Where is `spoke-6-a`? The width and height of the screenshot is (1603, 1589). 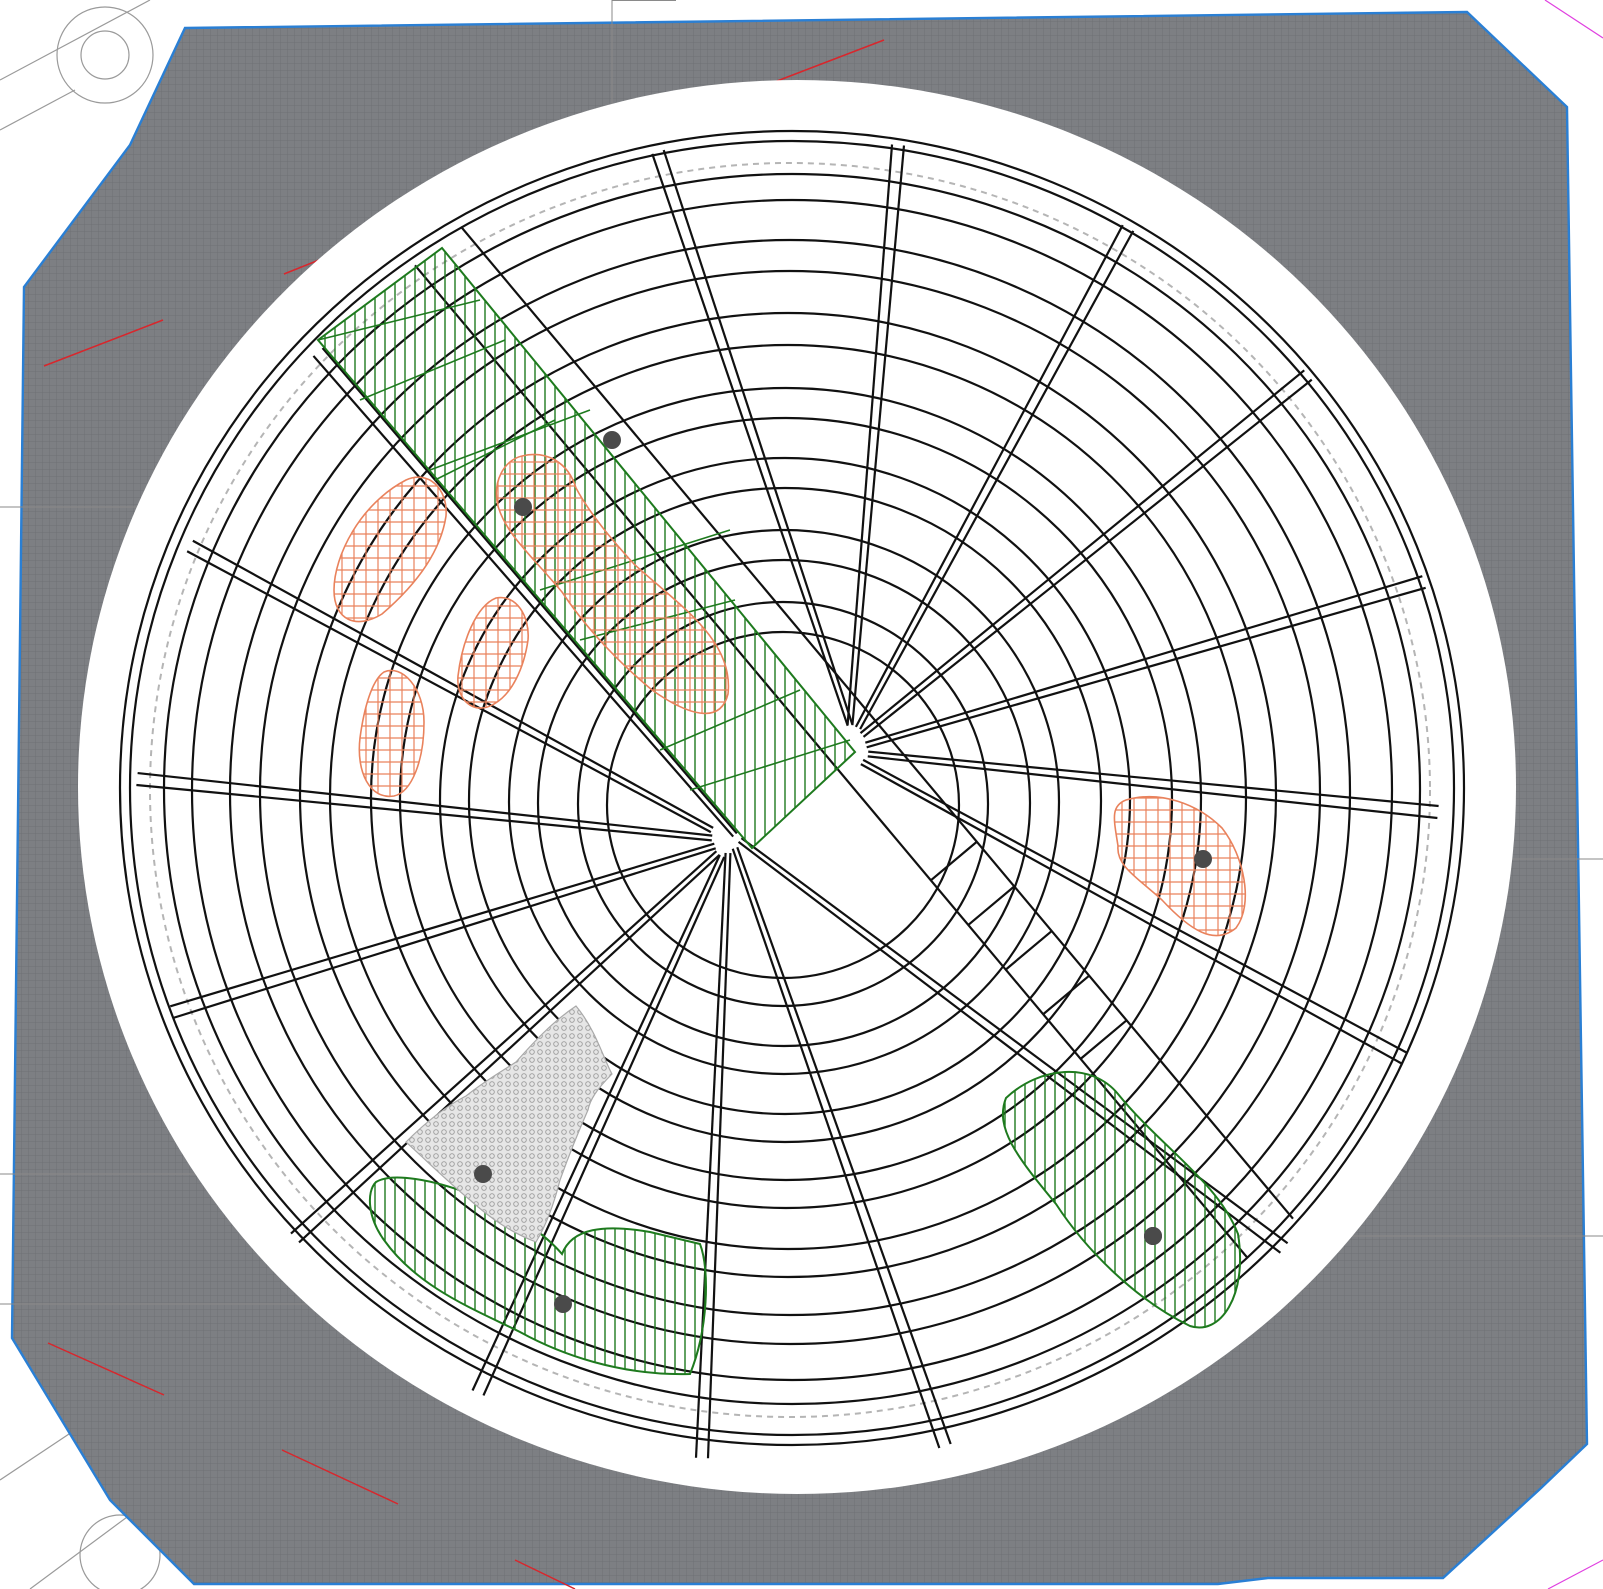
spoke-6-a is located at coordinates (1153, 779).